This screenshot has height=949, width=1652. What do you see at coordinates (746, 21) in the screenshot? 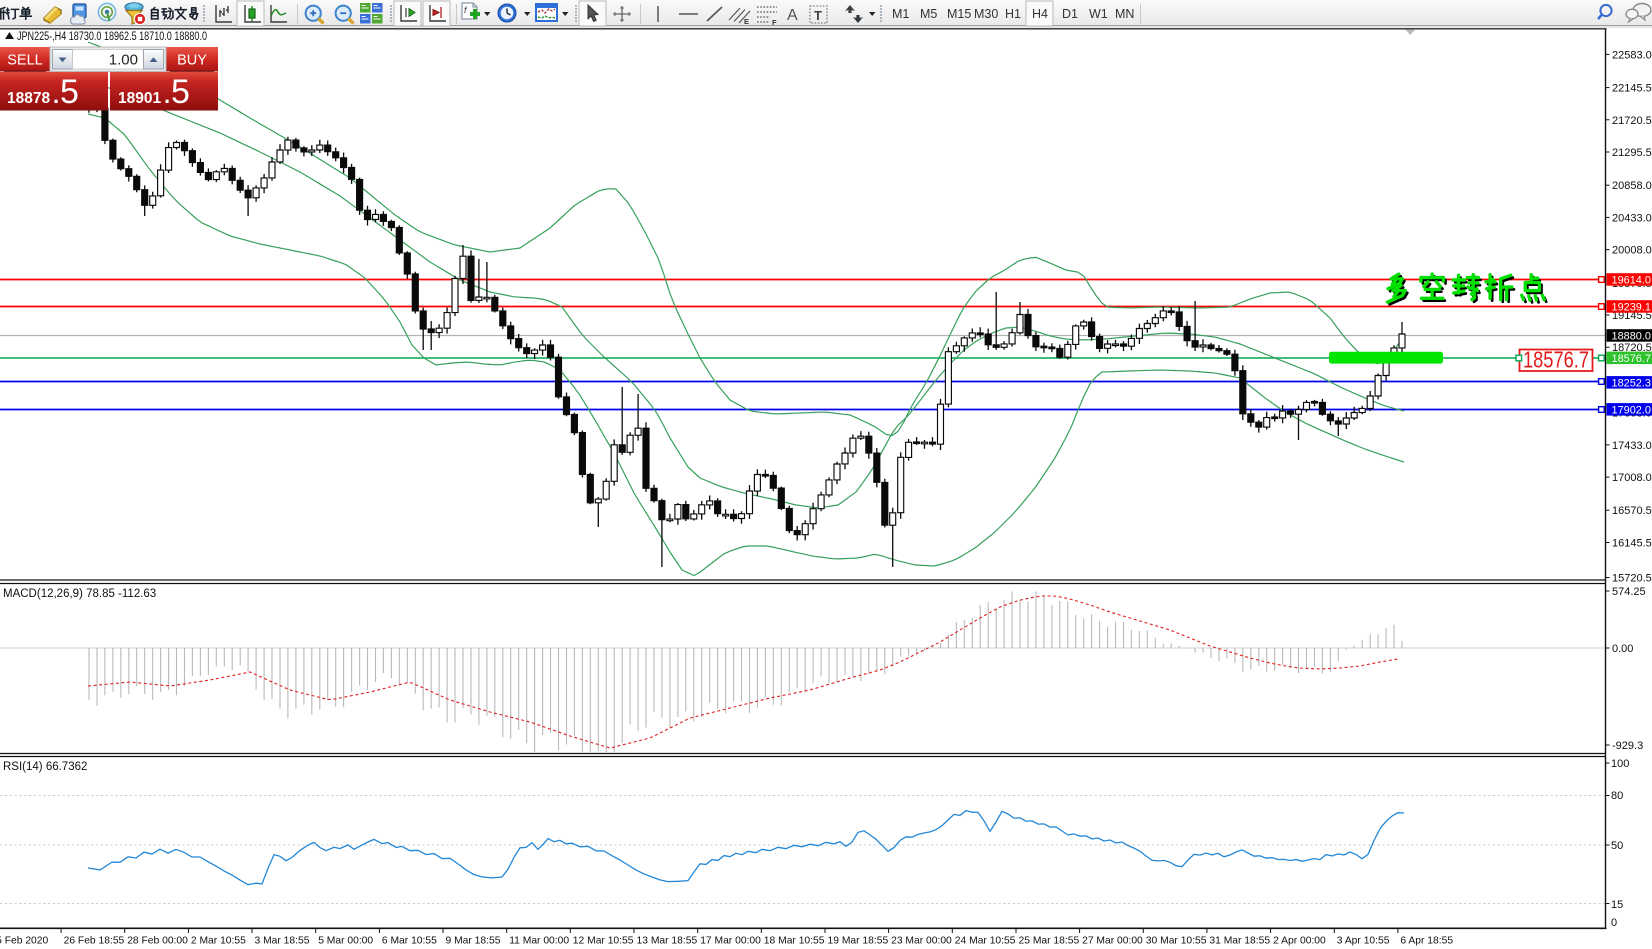
I see `svg-text: E` at bounding box center [746, 21].